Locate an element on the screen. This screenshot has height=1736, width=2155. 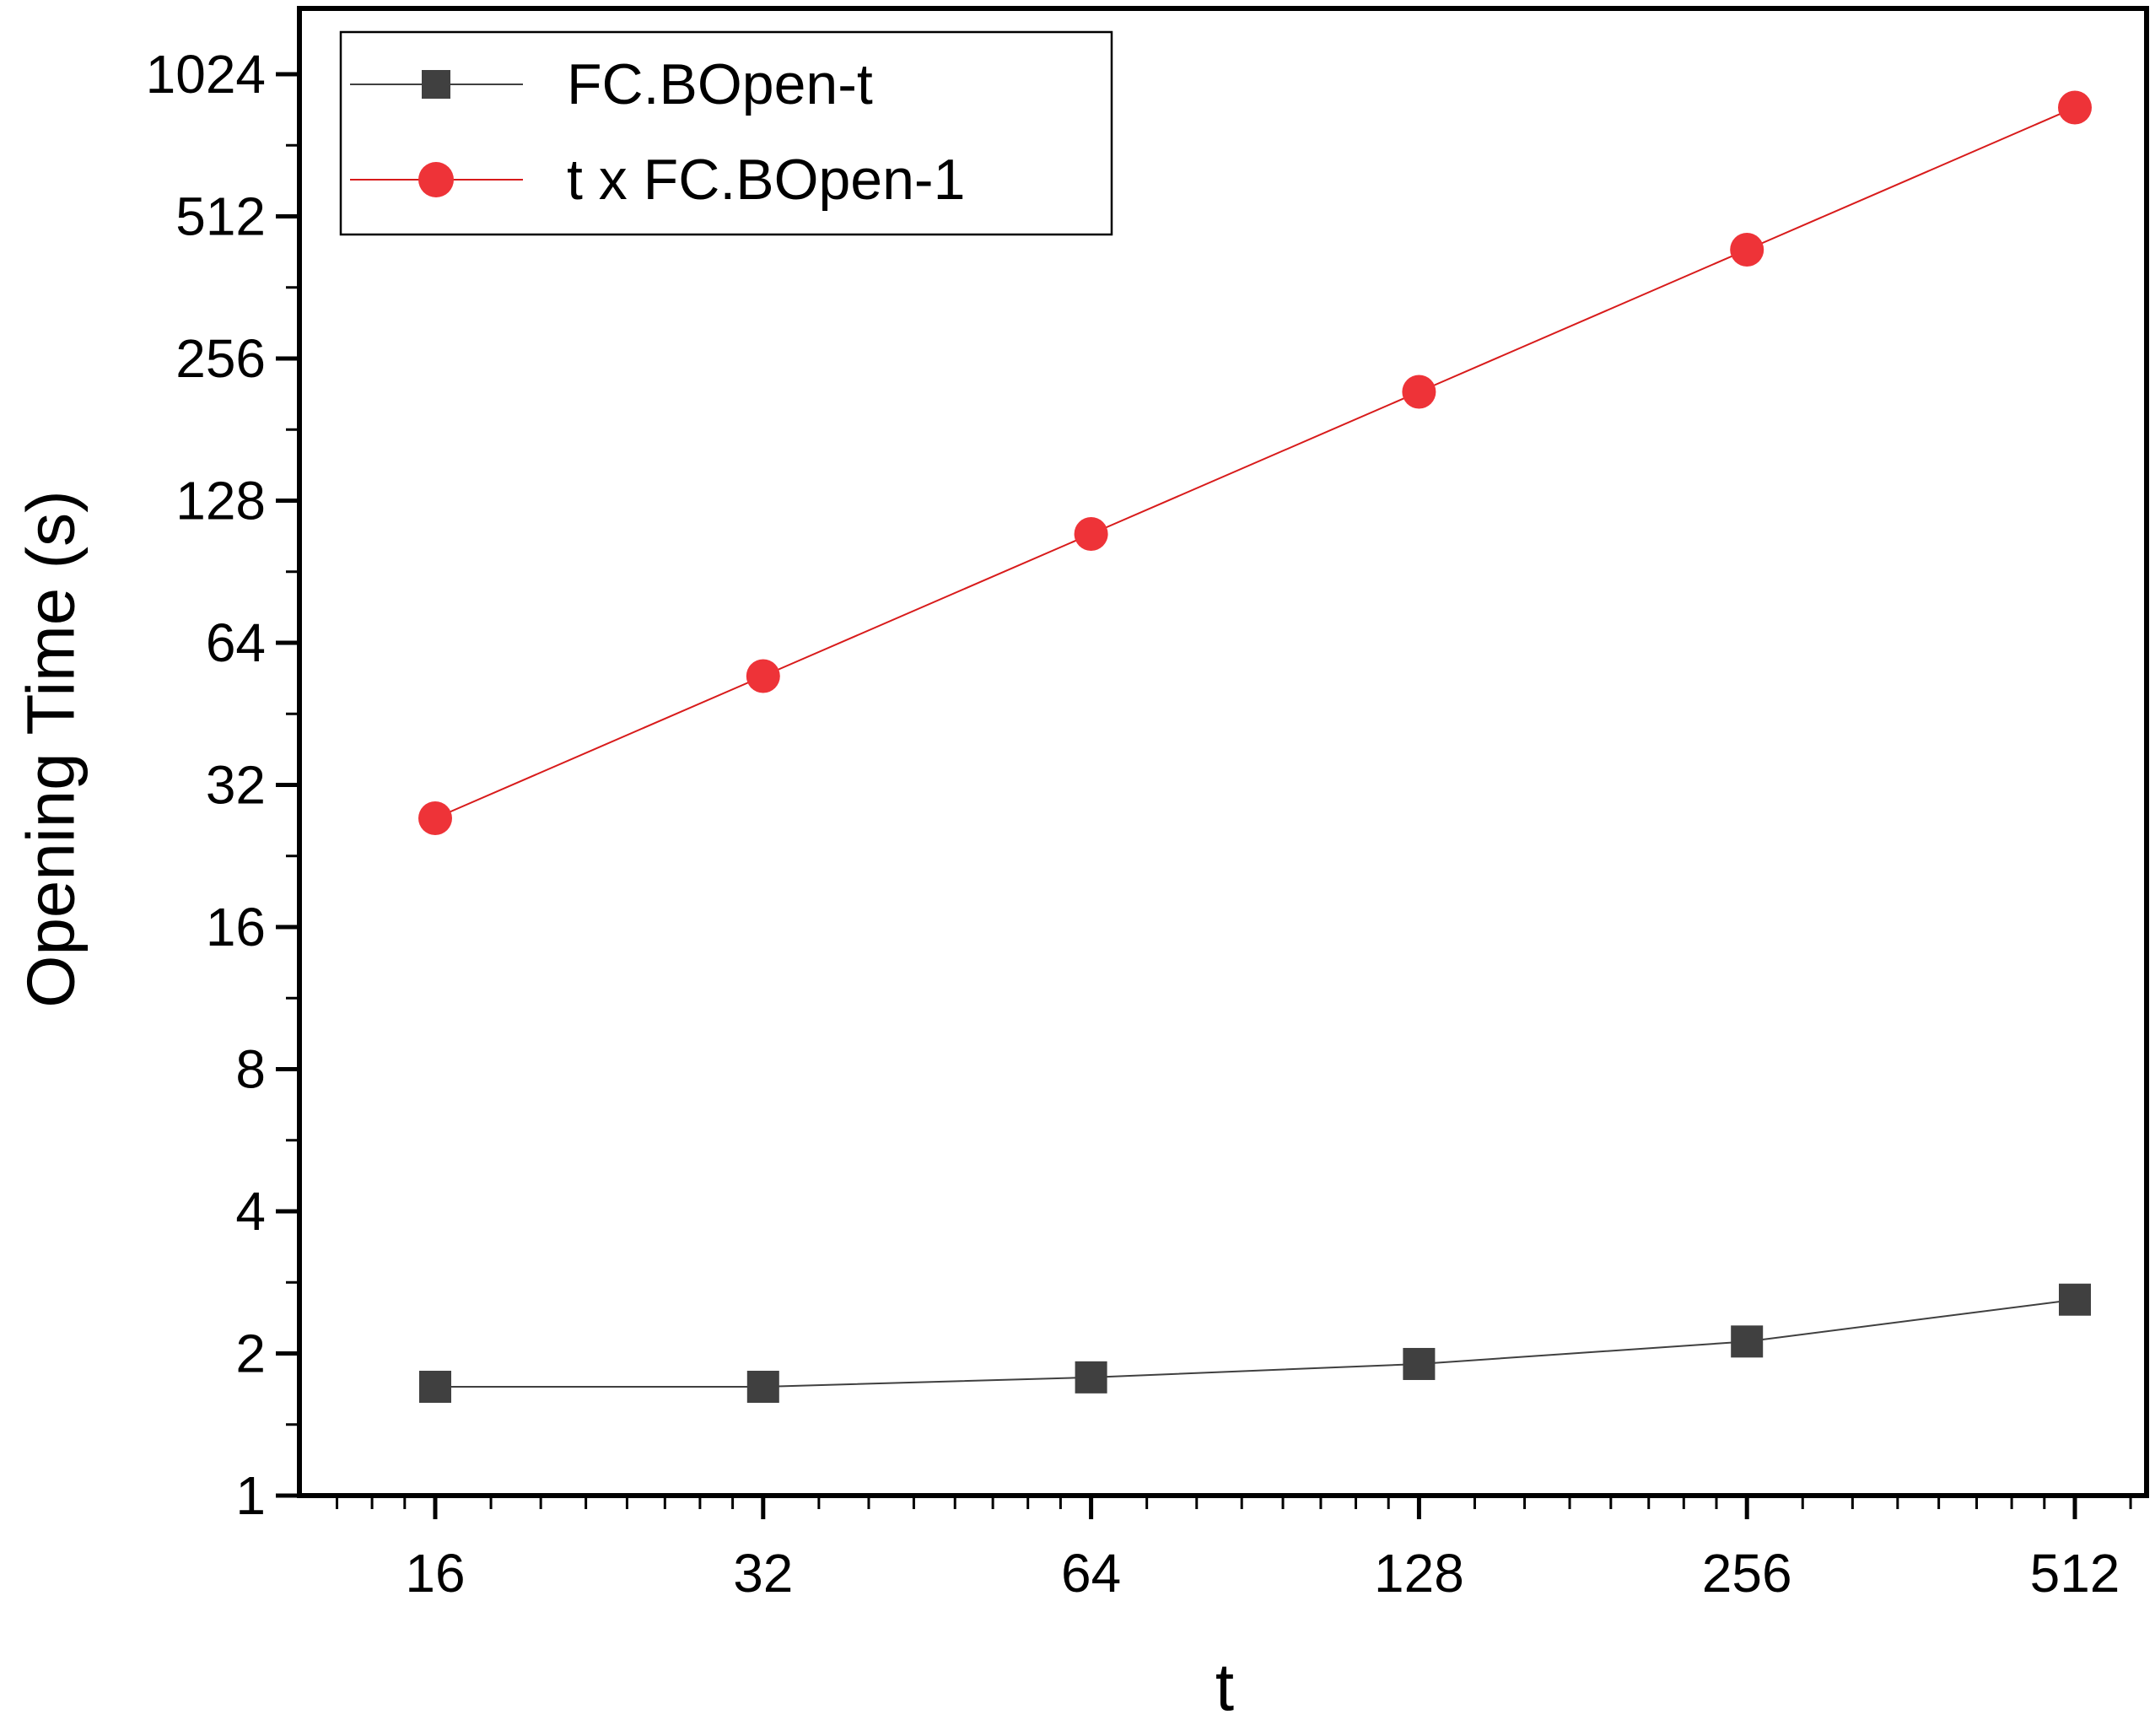
legend-swatch-square-marker is located at coordinates (436, 84).